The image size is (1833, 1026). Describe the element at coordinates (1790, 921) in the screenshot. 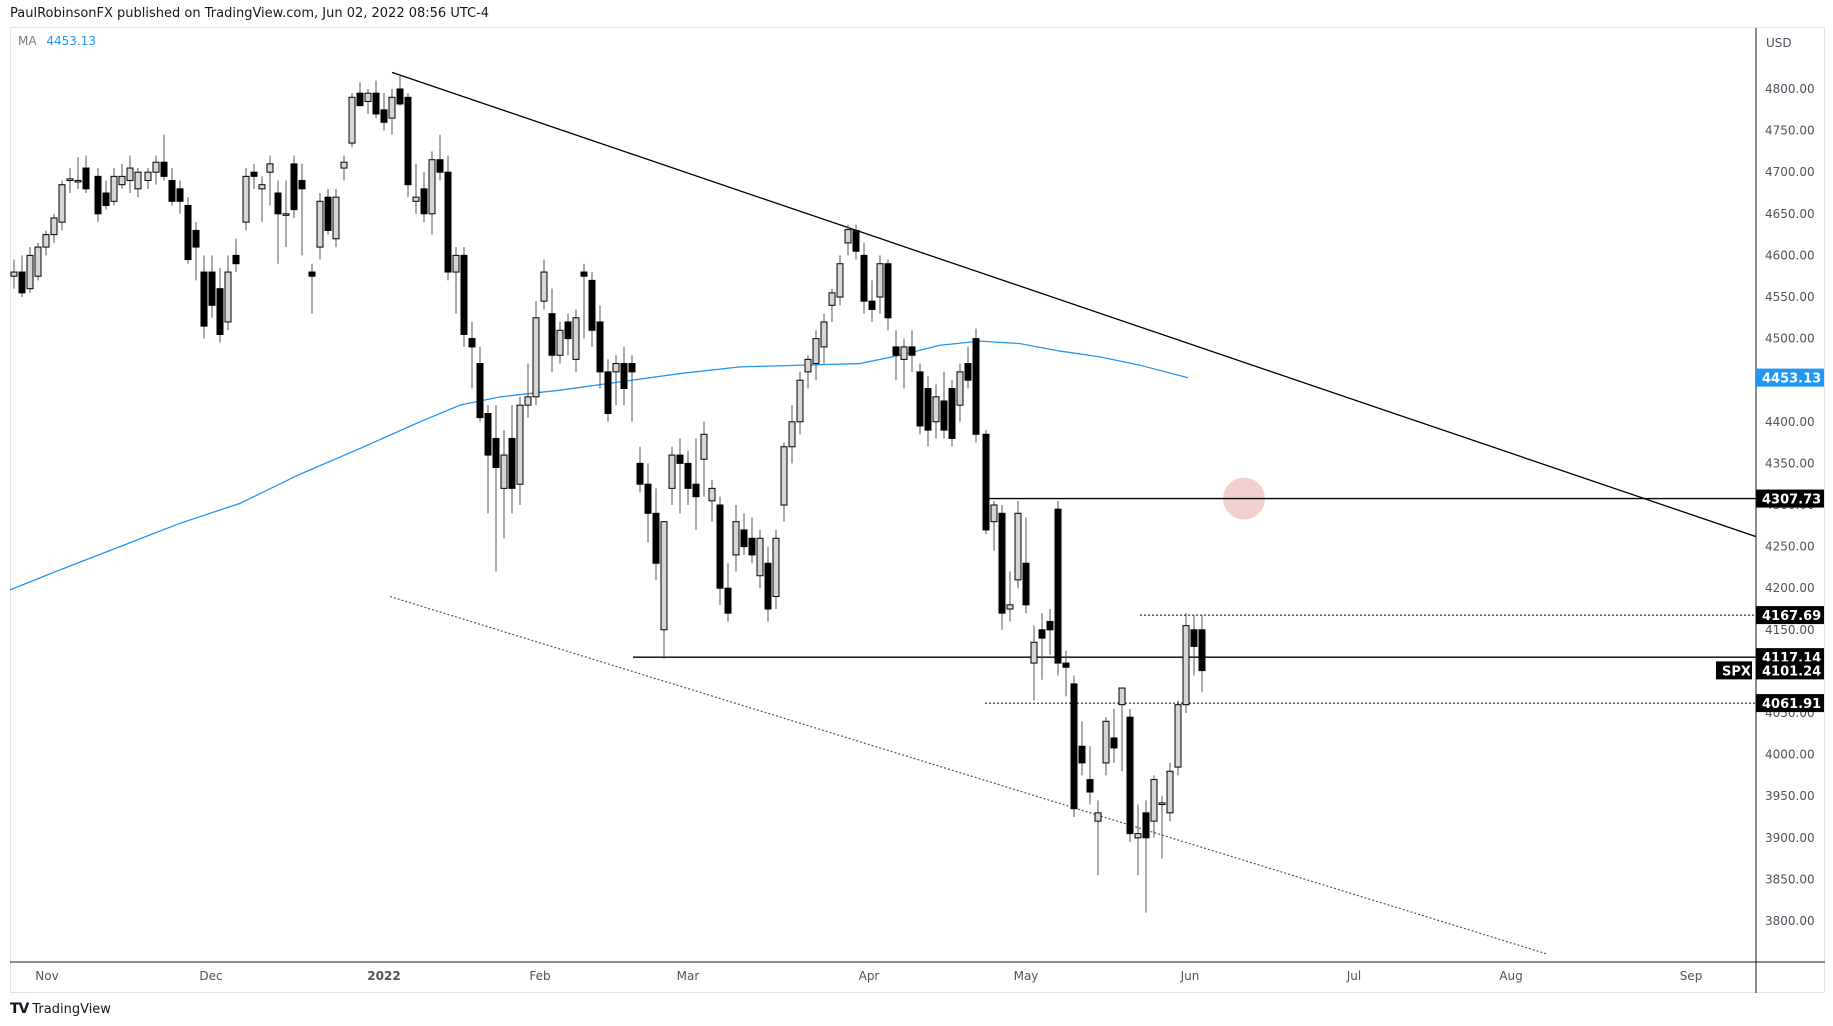

I see `price-tick-label: 3800.00` at that location.